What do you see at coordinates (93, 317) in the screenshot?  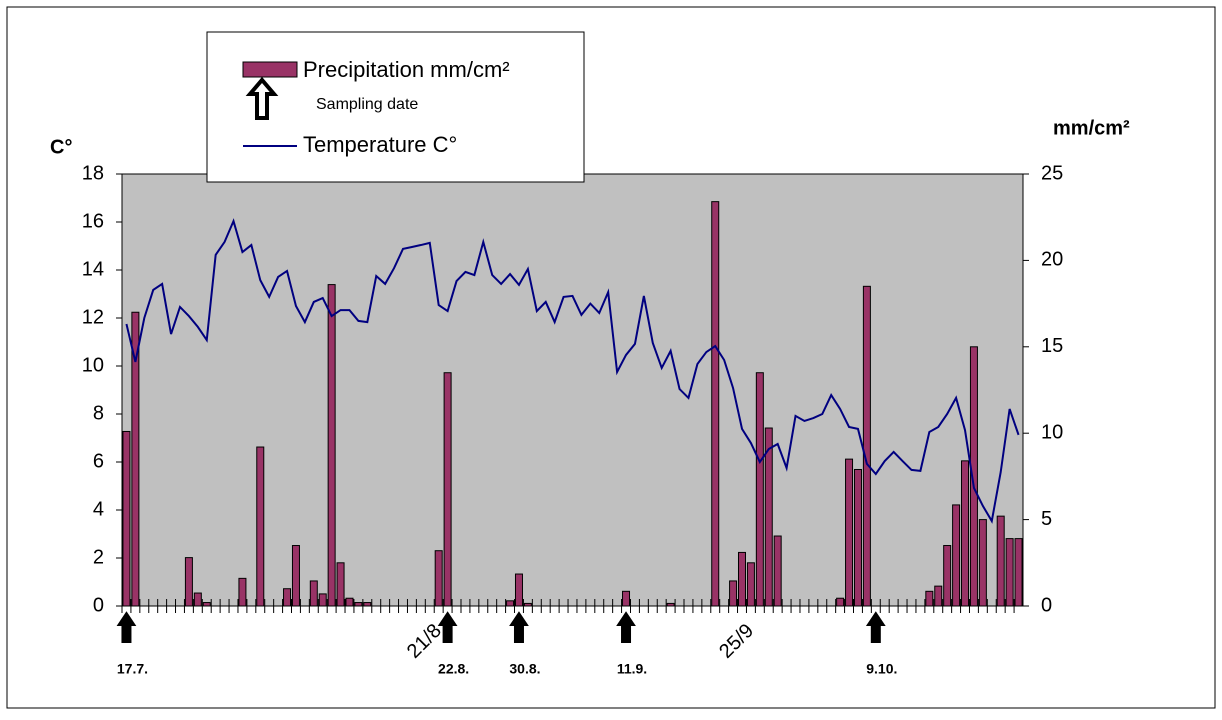 I see `y-tick-label: 12` at bounding box center [93, 317].